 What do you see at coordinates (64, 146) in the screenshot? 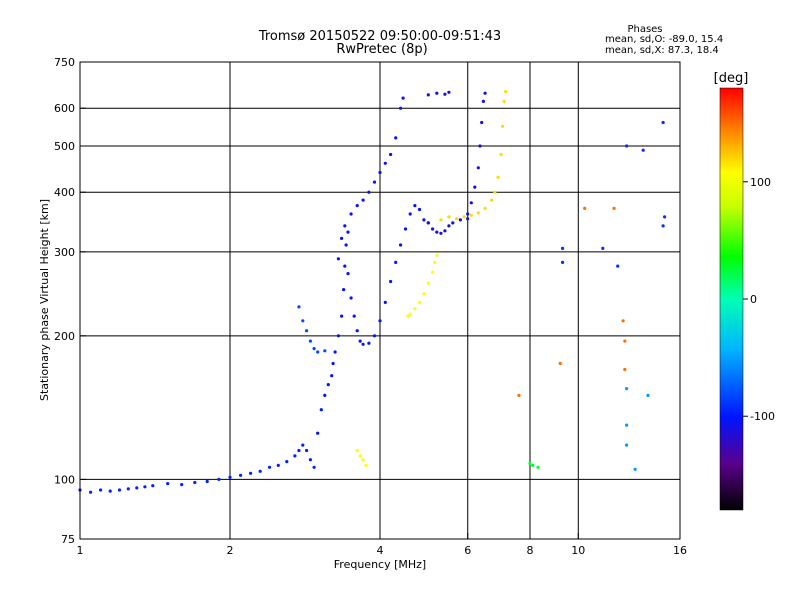
I see `y-tick-label: 500` at bounding box center [64, 146].